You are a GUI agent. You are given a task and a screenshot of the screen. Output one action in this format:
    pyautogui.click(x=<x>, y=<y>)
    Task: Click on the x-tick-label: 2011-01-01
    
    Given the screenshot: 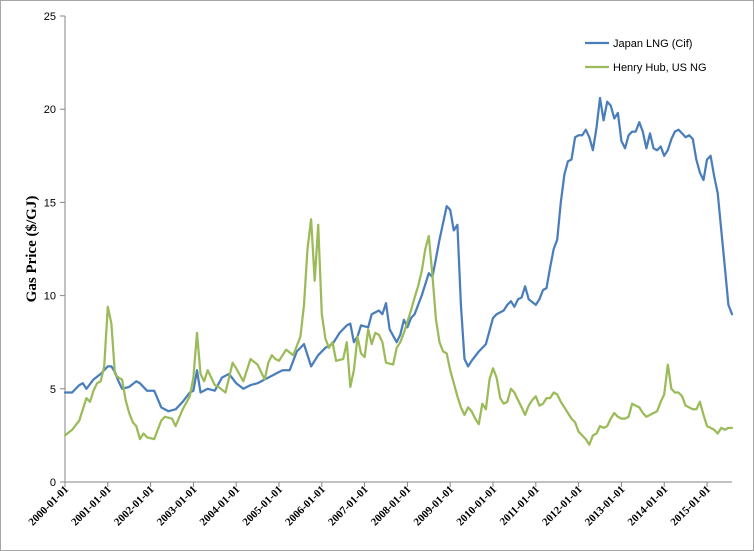 What is the action you would take?
    pyautogui.click(x=520, y=506)
    